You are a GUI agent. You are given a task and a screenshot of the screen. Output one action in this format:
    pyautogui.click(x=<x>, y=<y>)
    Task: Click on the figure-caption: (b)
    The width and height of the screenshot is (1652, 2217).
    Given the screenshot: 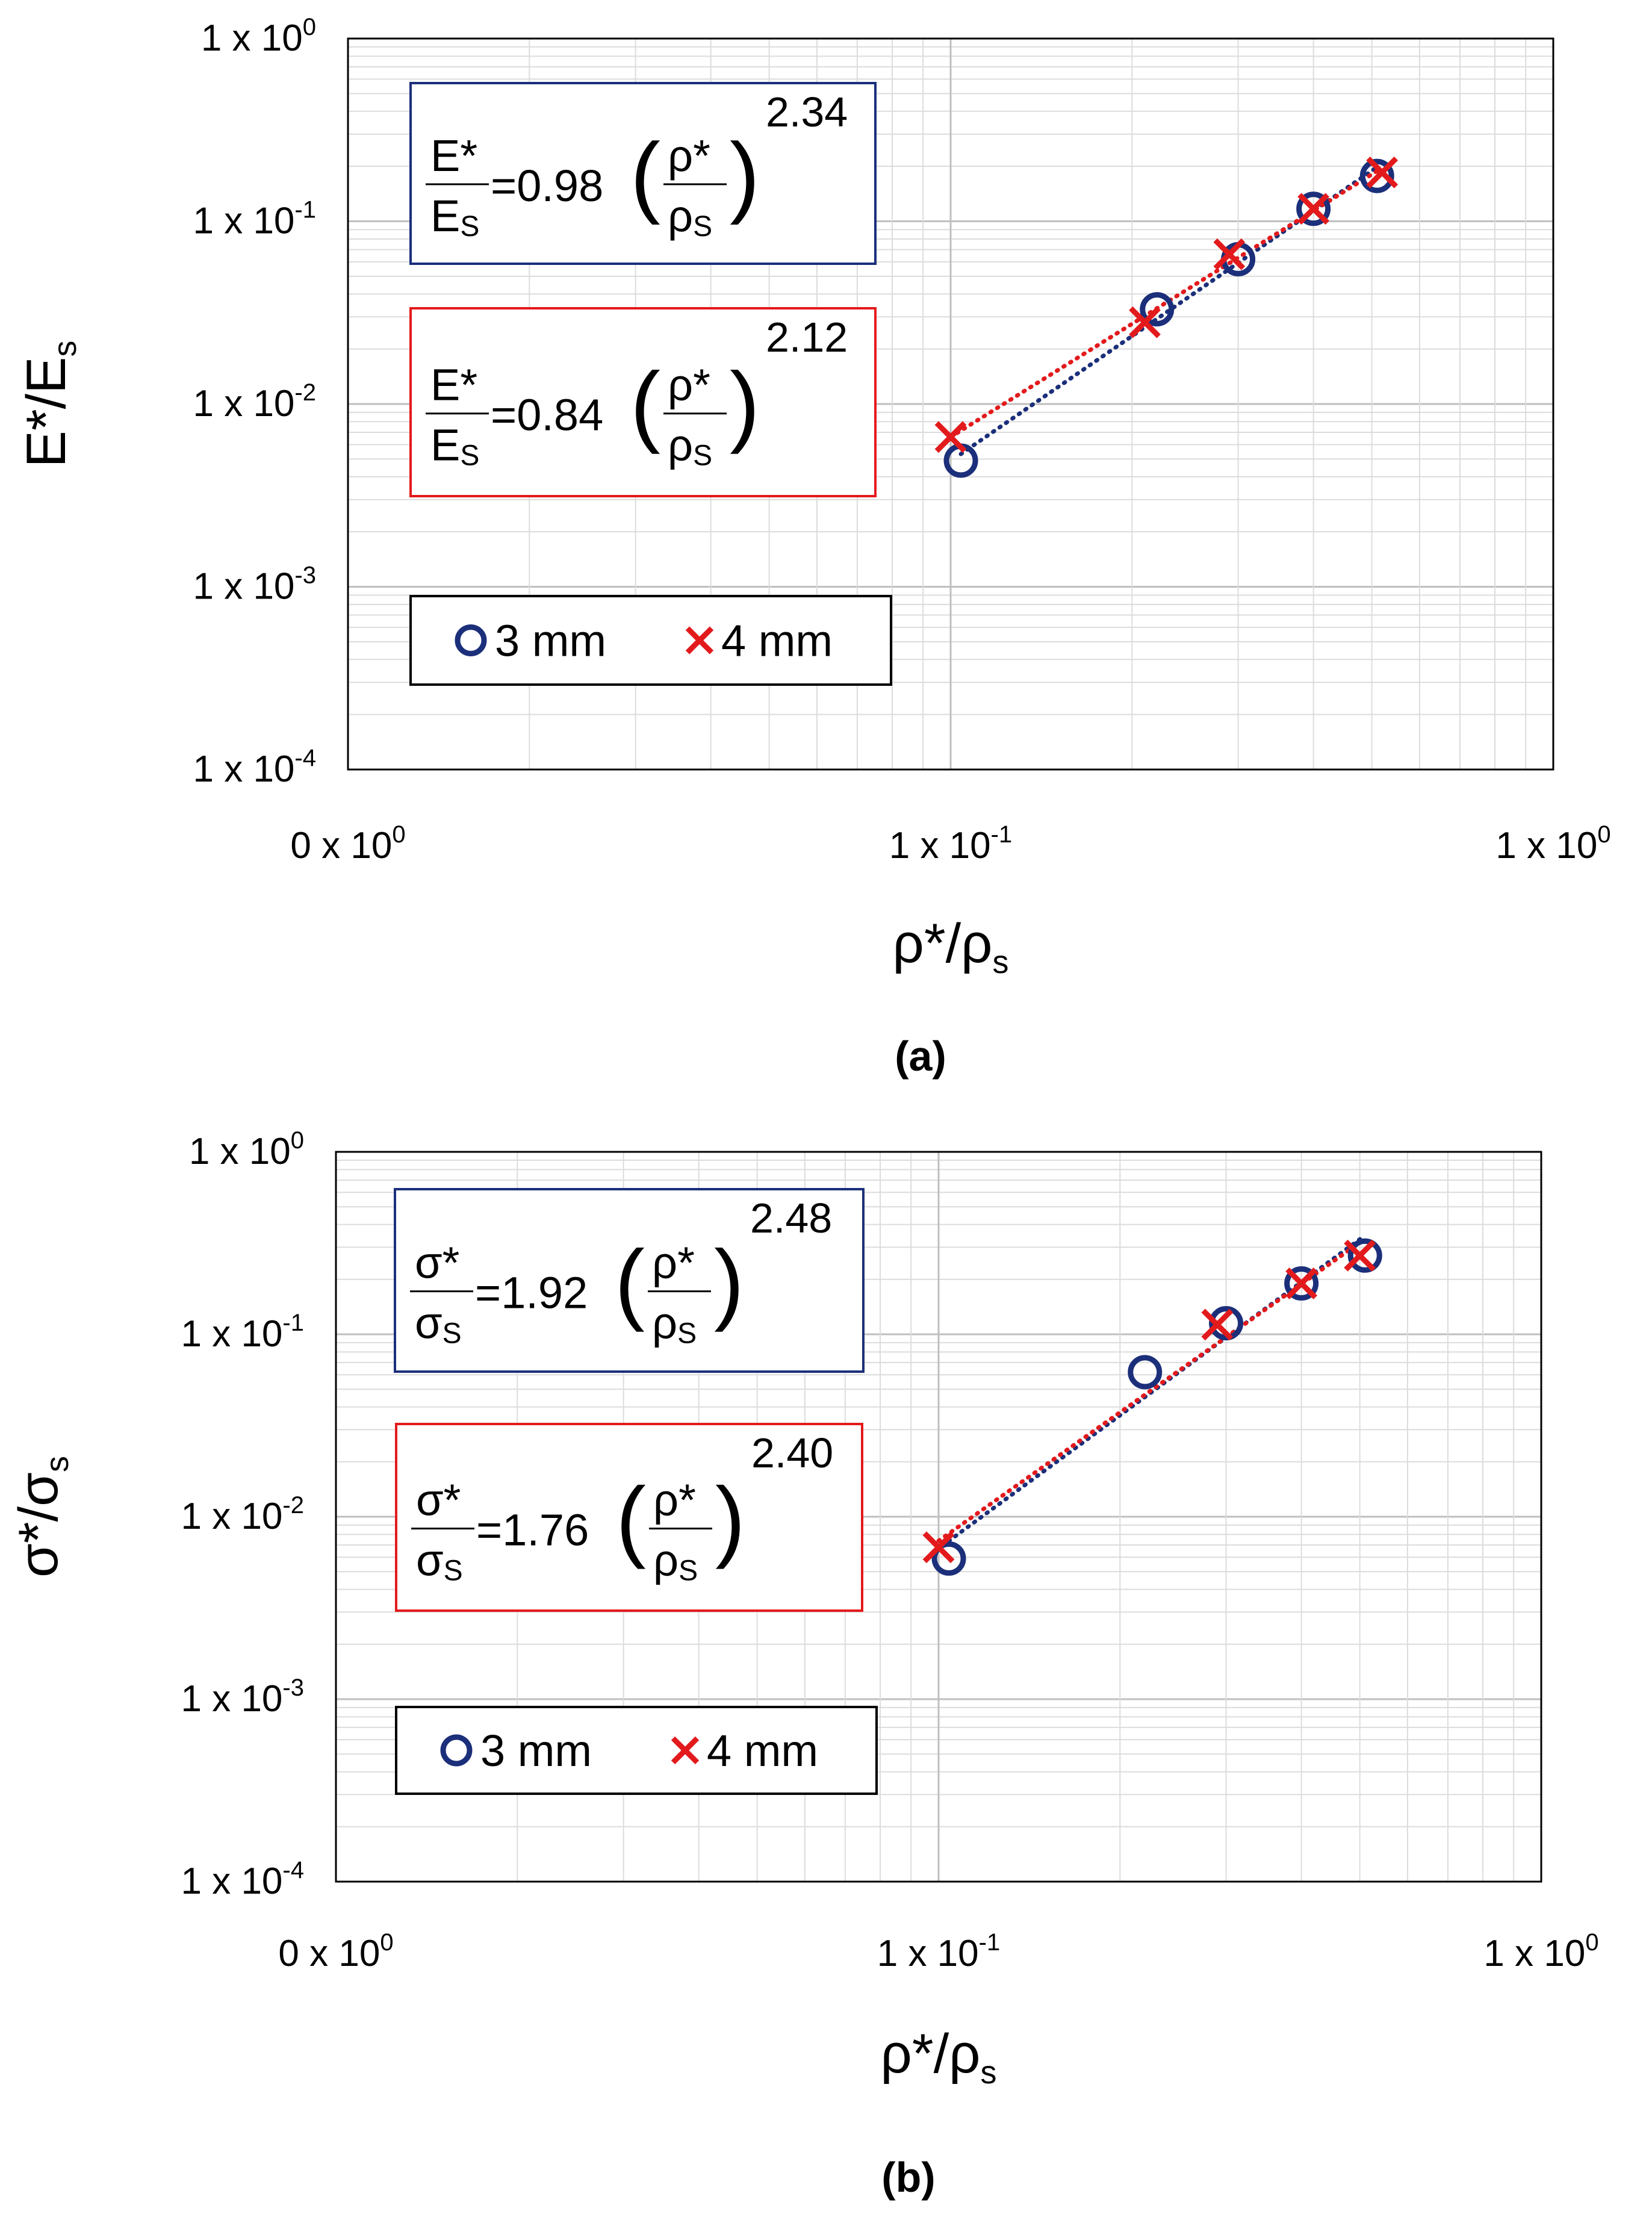 What is the action you would take?
    pyautogui.click(x=908, y=2177)
    